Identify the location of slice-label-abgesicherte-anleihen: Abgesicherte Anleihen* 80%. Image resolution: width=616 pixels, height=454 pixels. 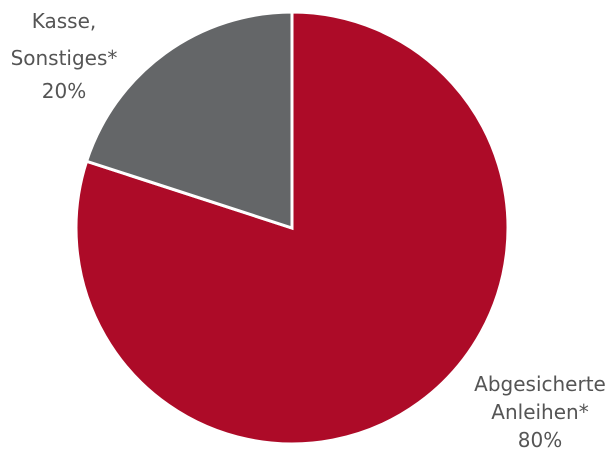
(540, 412).